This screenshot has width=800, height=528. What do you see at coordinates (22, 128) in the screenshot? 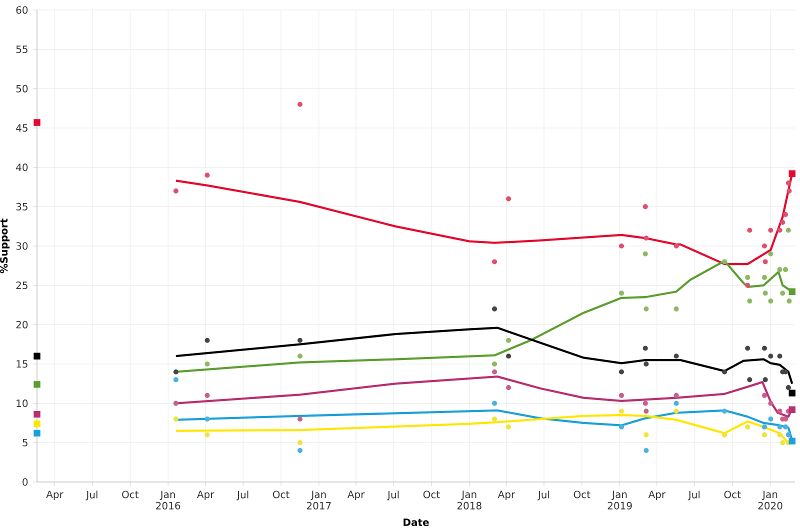
I see `y-tick-label: 45` at bounding box center [22, 128].